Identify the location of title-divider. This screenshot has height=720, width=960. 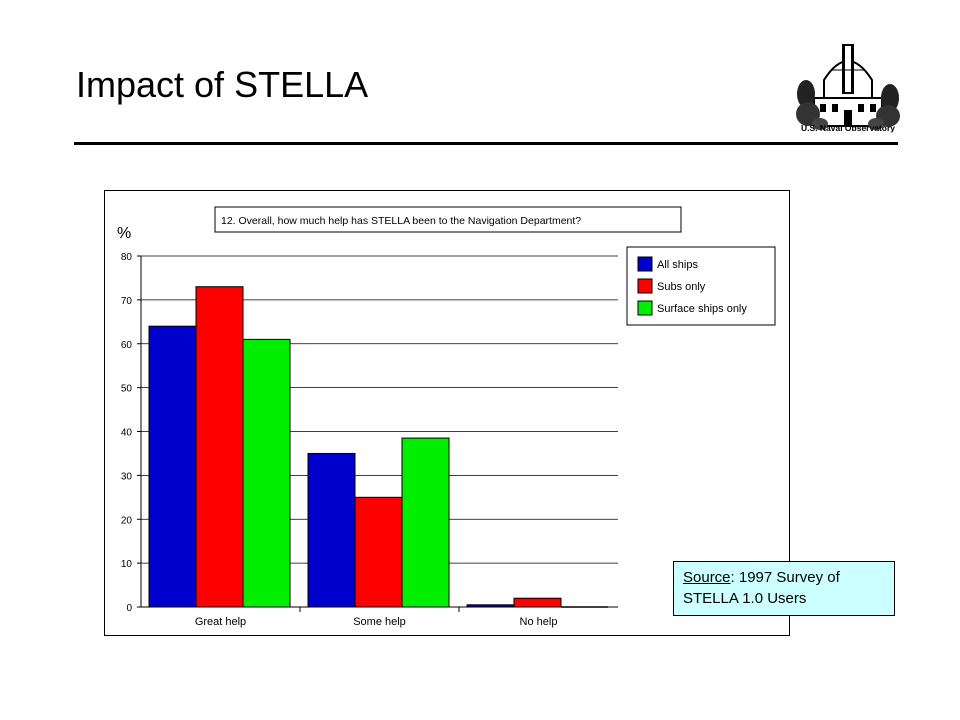
(486, 143).